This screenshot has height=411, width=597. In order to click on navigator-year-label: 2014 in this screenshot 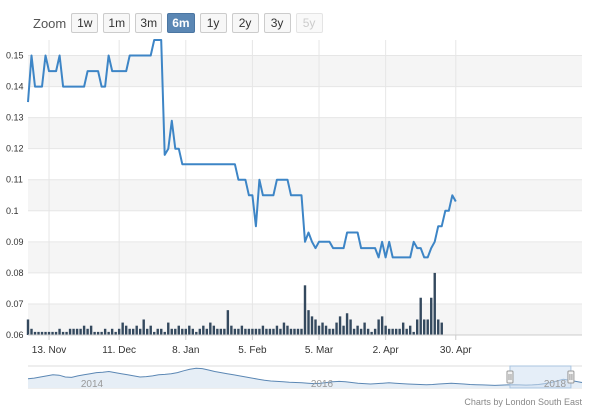, I will do `click(92, 384)`.